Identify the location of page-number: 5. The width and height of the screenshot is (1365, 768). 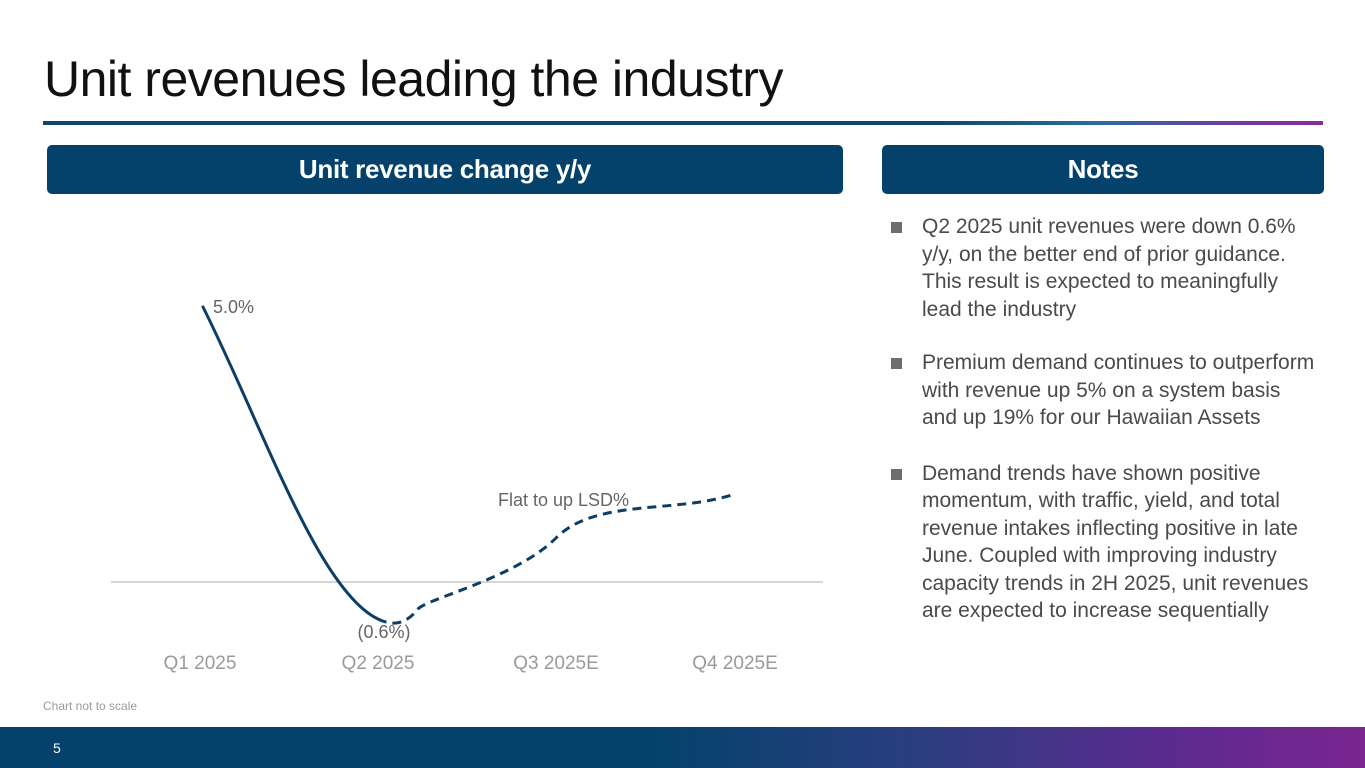
(57, 748).